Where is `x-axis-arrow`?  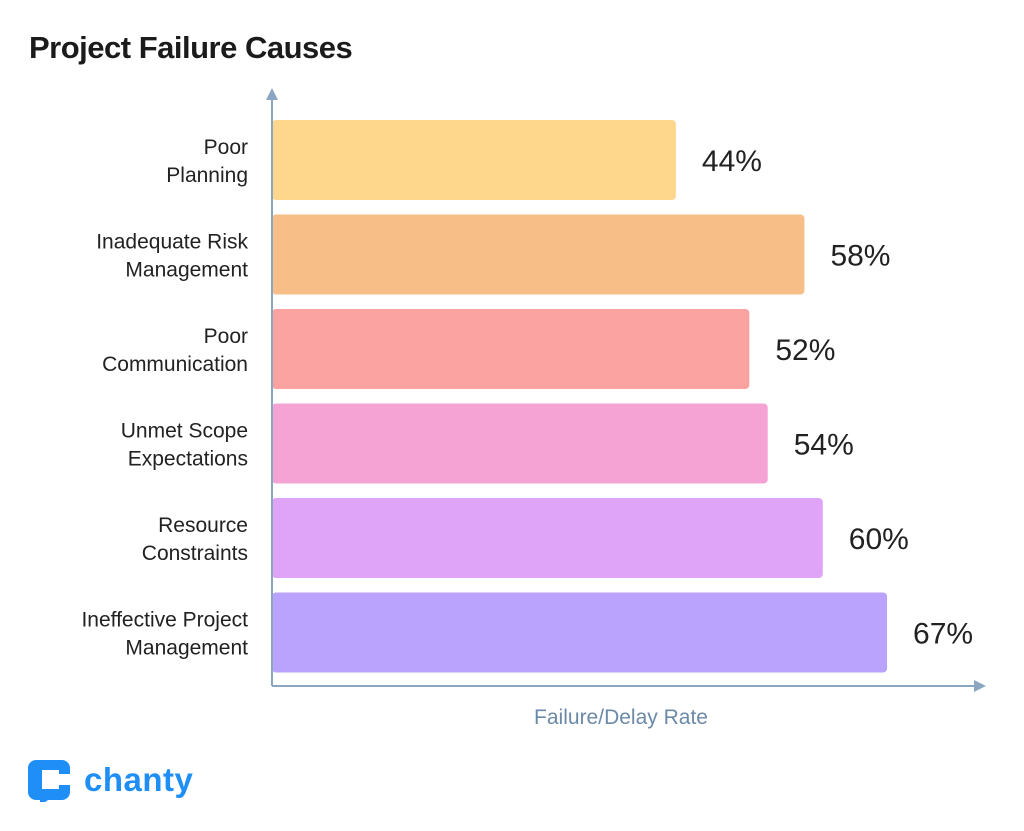 x-axis-arrow is located at coordinates (980, 686).